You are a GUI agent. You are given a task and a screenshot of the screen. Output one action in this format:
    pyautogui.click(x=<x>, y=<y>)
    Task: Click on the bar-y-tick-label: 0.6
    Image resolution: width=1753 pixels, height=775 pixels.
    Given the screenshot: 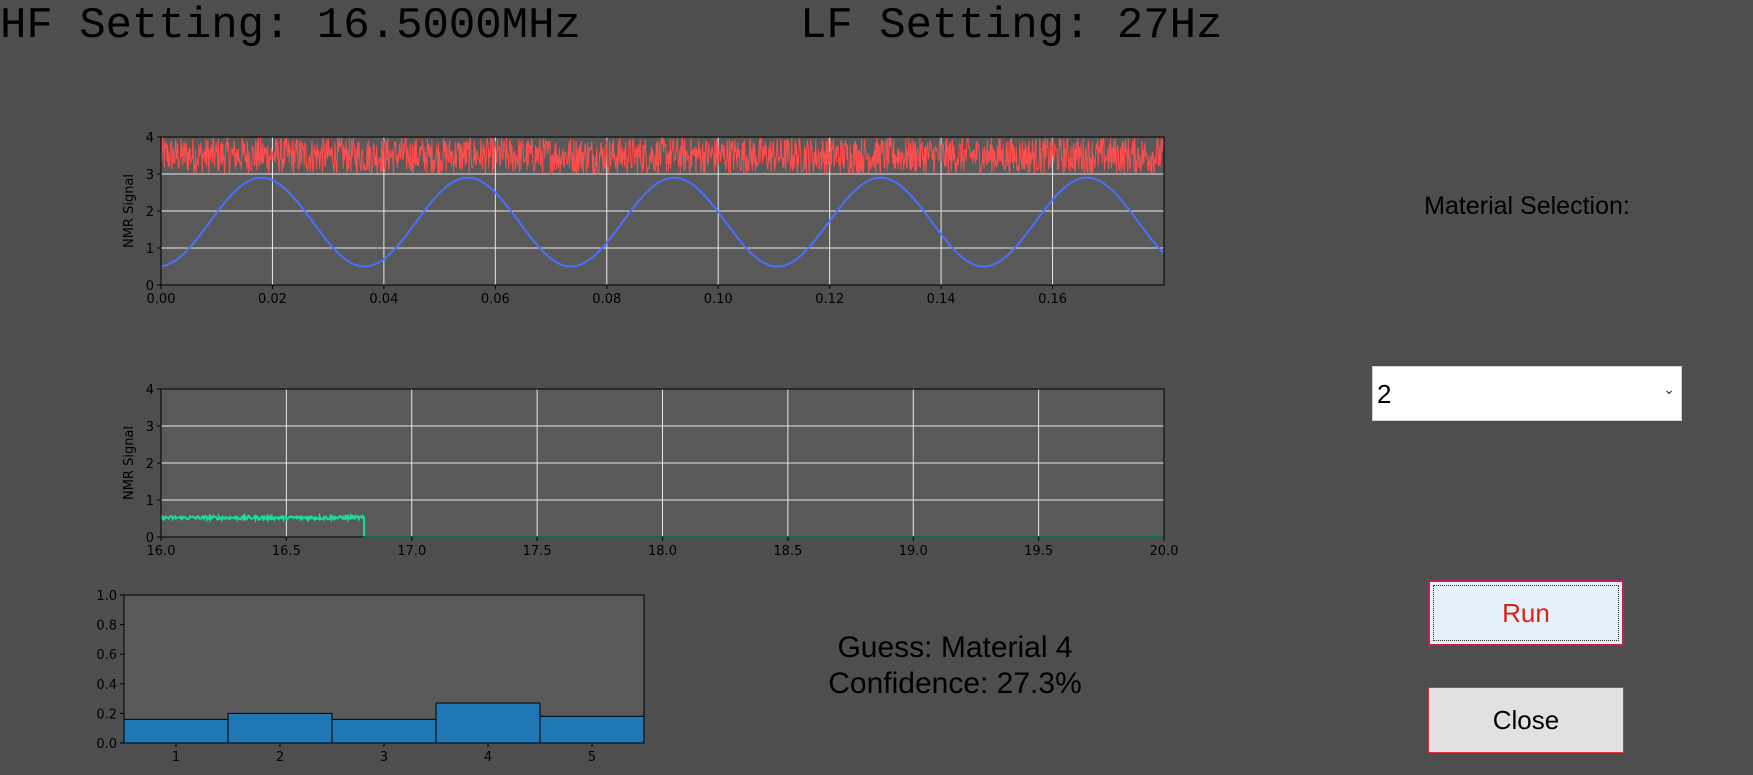 What is the action you would take?
    pyautogui.click(x=106, y=655)
    